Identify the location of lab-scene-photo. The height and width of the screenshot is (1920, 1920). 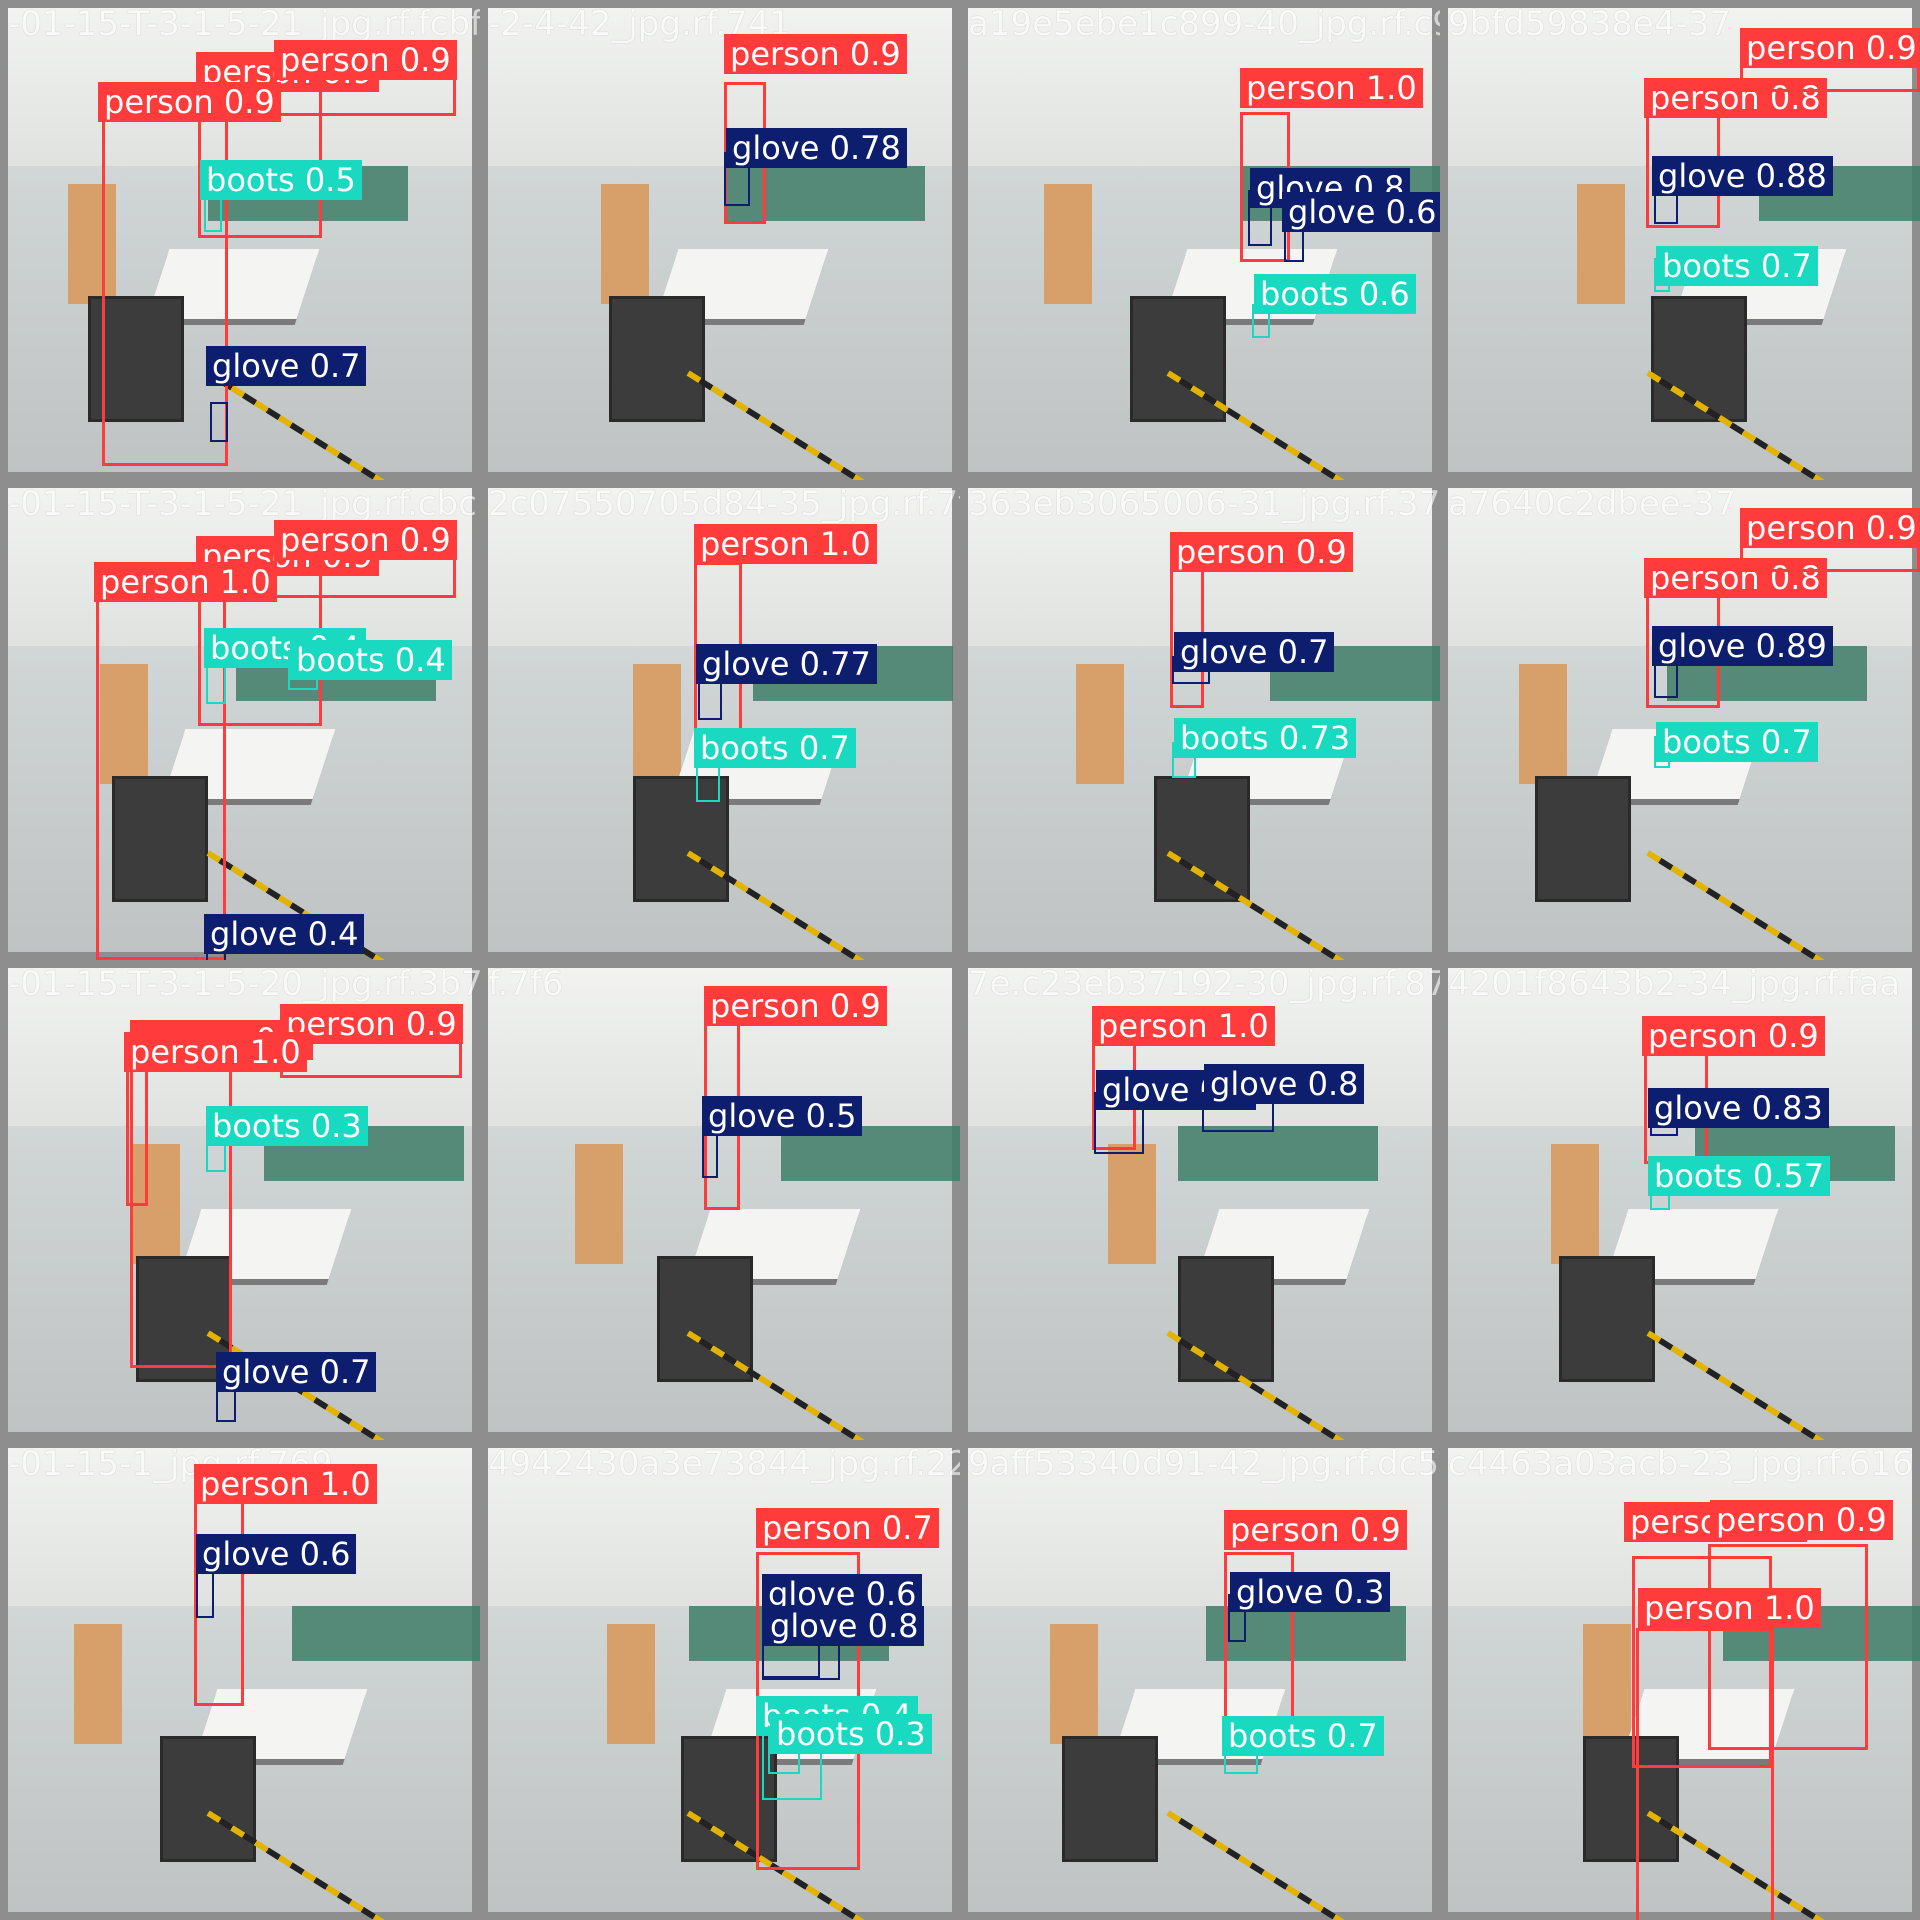
(244, 1684).